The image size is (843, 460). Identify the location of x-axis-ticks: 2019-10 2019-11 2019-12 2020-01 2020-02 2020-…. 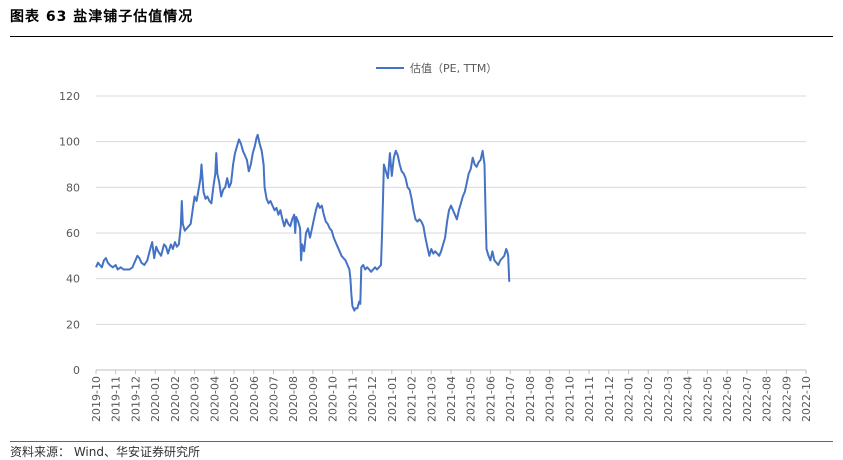
(451, 396).